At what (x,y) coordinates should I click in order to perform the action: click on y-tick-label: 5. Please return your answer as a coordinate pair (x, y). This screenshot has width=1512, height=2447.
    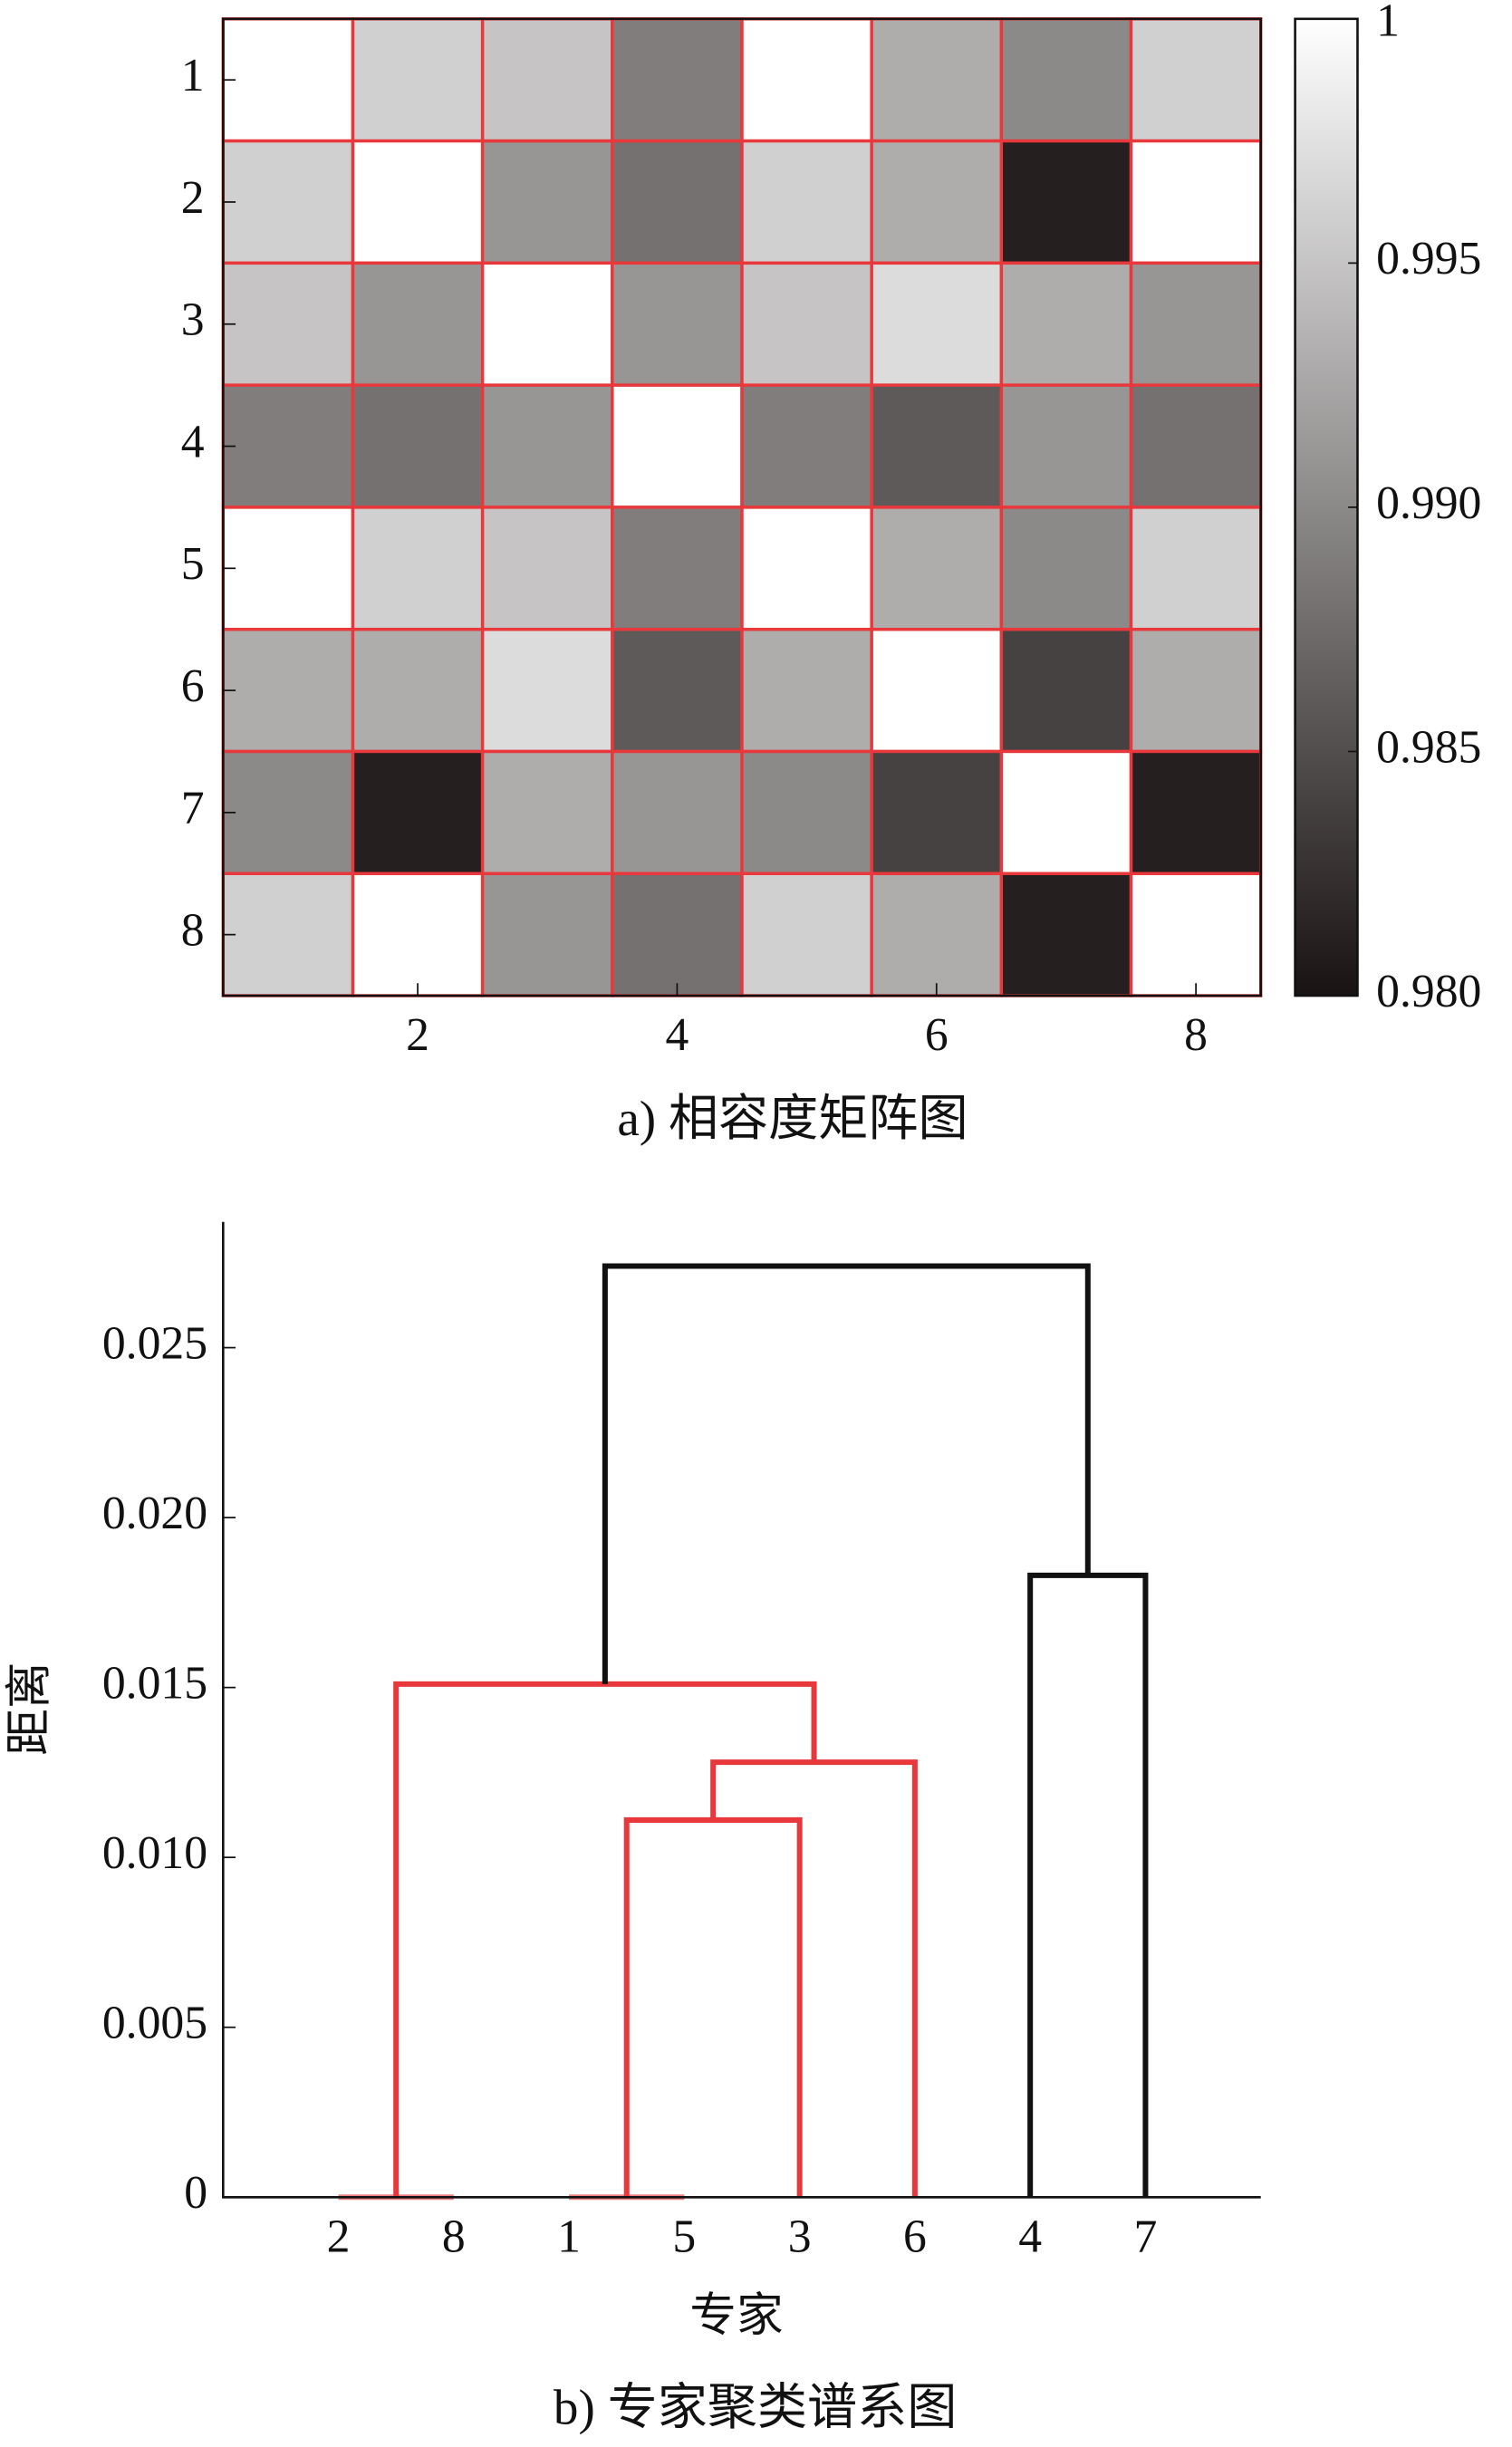
    Looking at the image, I should click on (193, 564).